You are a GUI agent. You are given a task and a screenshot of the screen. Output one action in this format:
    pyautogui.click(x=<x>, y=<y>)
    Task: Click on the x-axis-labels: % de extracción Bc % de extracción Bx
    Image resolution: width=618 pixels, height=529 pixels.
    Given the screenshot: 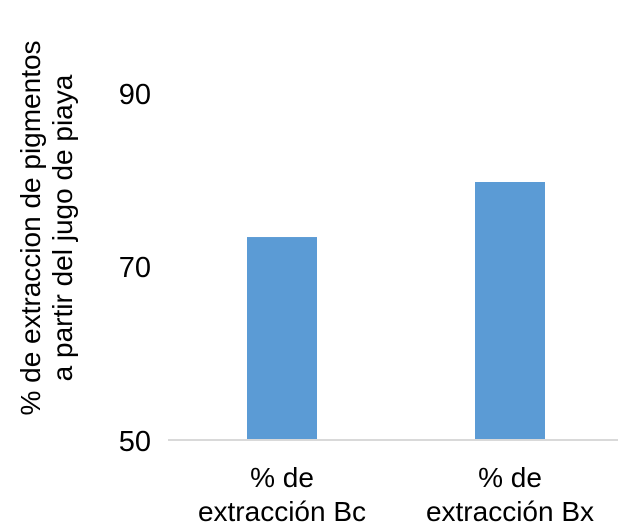 What is the action you would take?
    pyautogui.click(x=396, y=494)
    